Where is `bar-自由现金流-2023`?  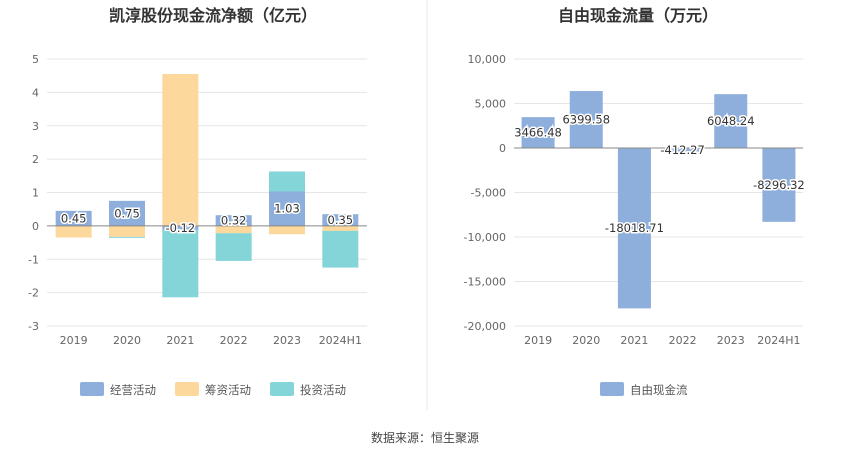
bar-自由现金流-2023 is located at coordinates (731, 121).